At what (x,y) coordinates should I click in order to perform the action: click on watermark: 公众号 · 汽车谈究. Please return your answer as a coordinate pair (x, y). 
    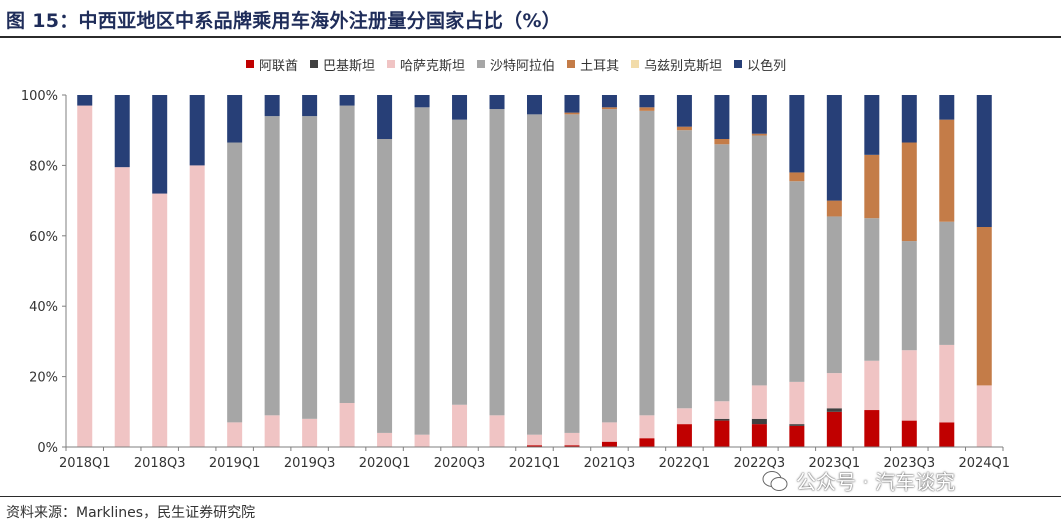
    Looking at the image, I should click on (858, 480).